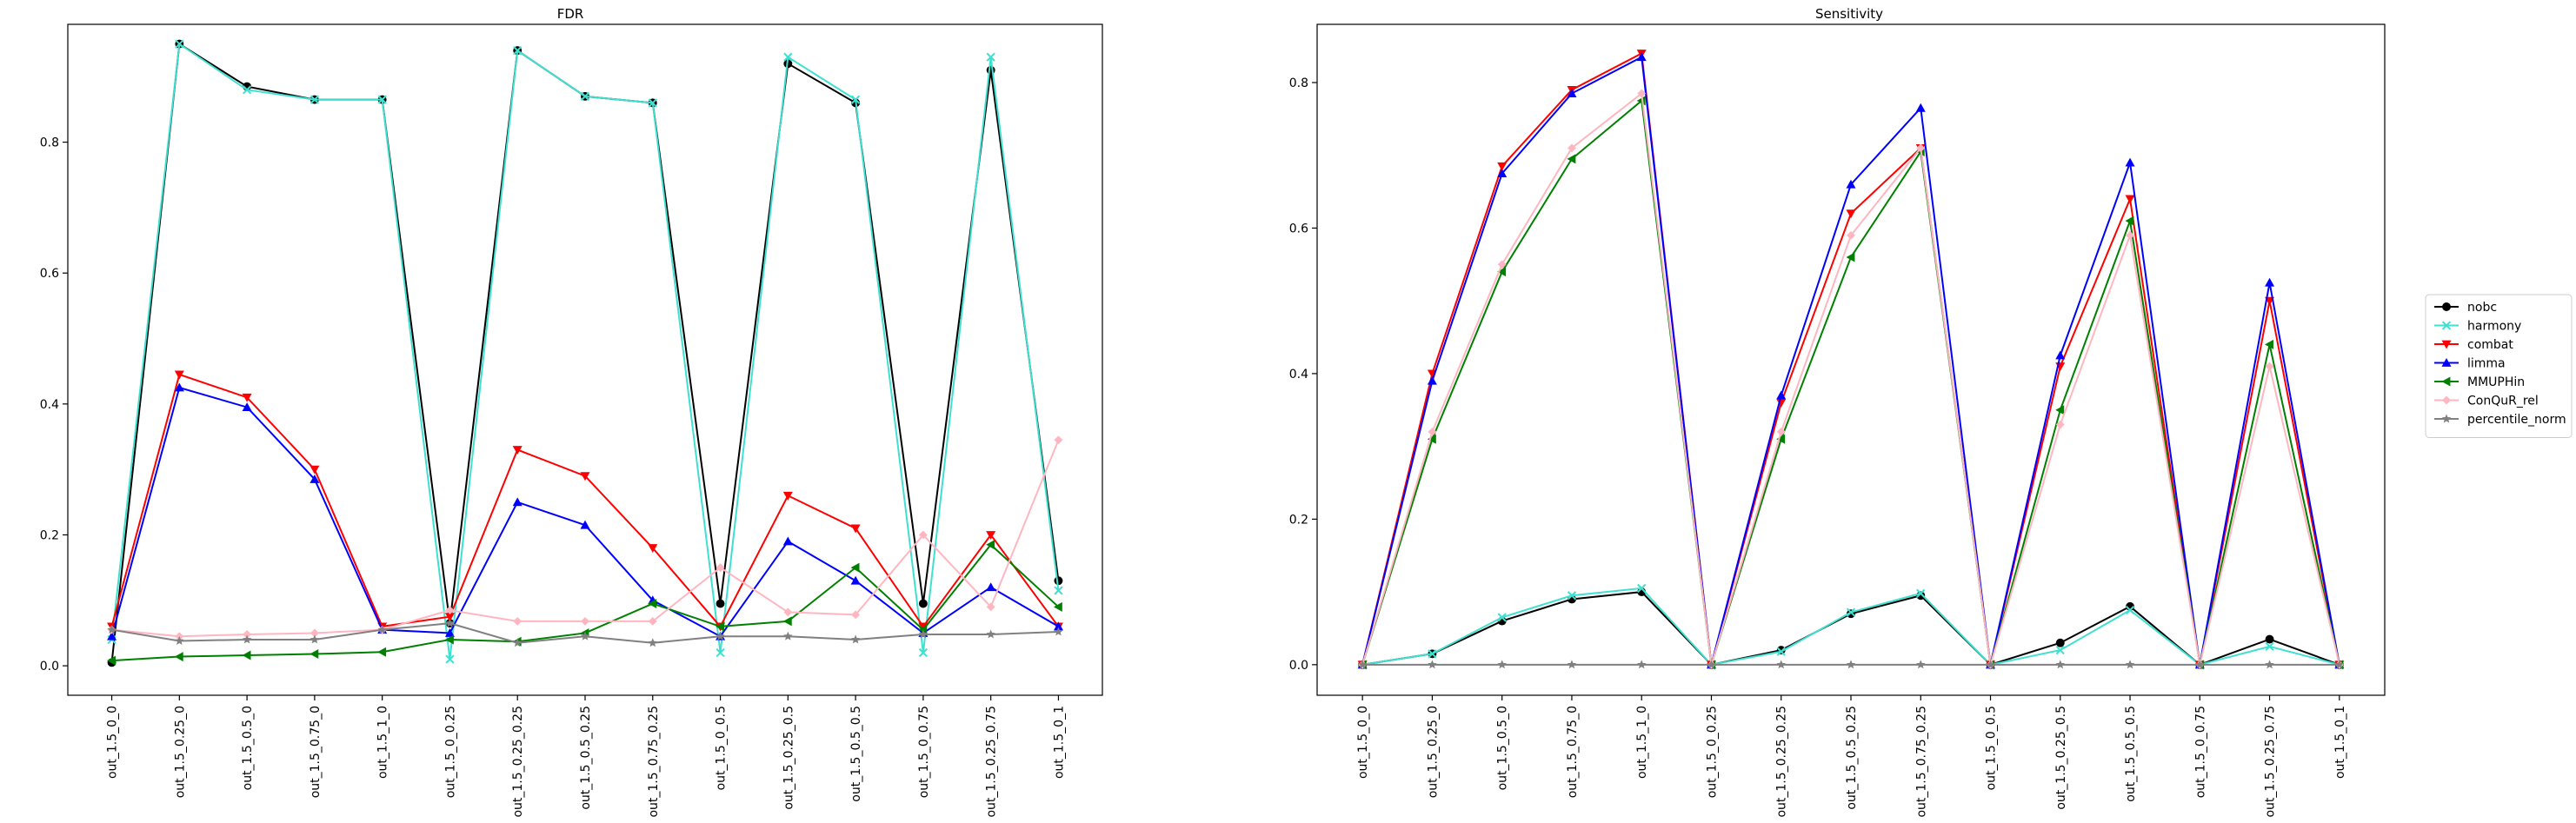 This screenshot has width=2576, height=823. Describe the element at coordinates (1573, 752) in the screenshot. I see `sensitivity-xtick-label: out_1.5_0.75_0` at that location.